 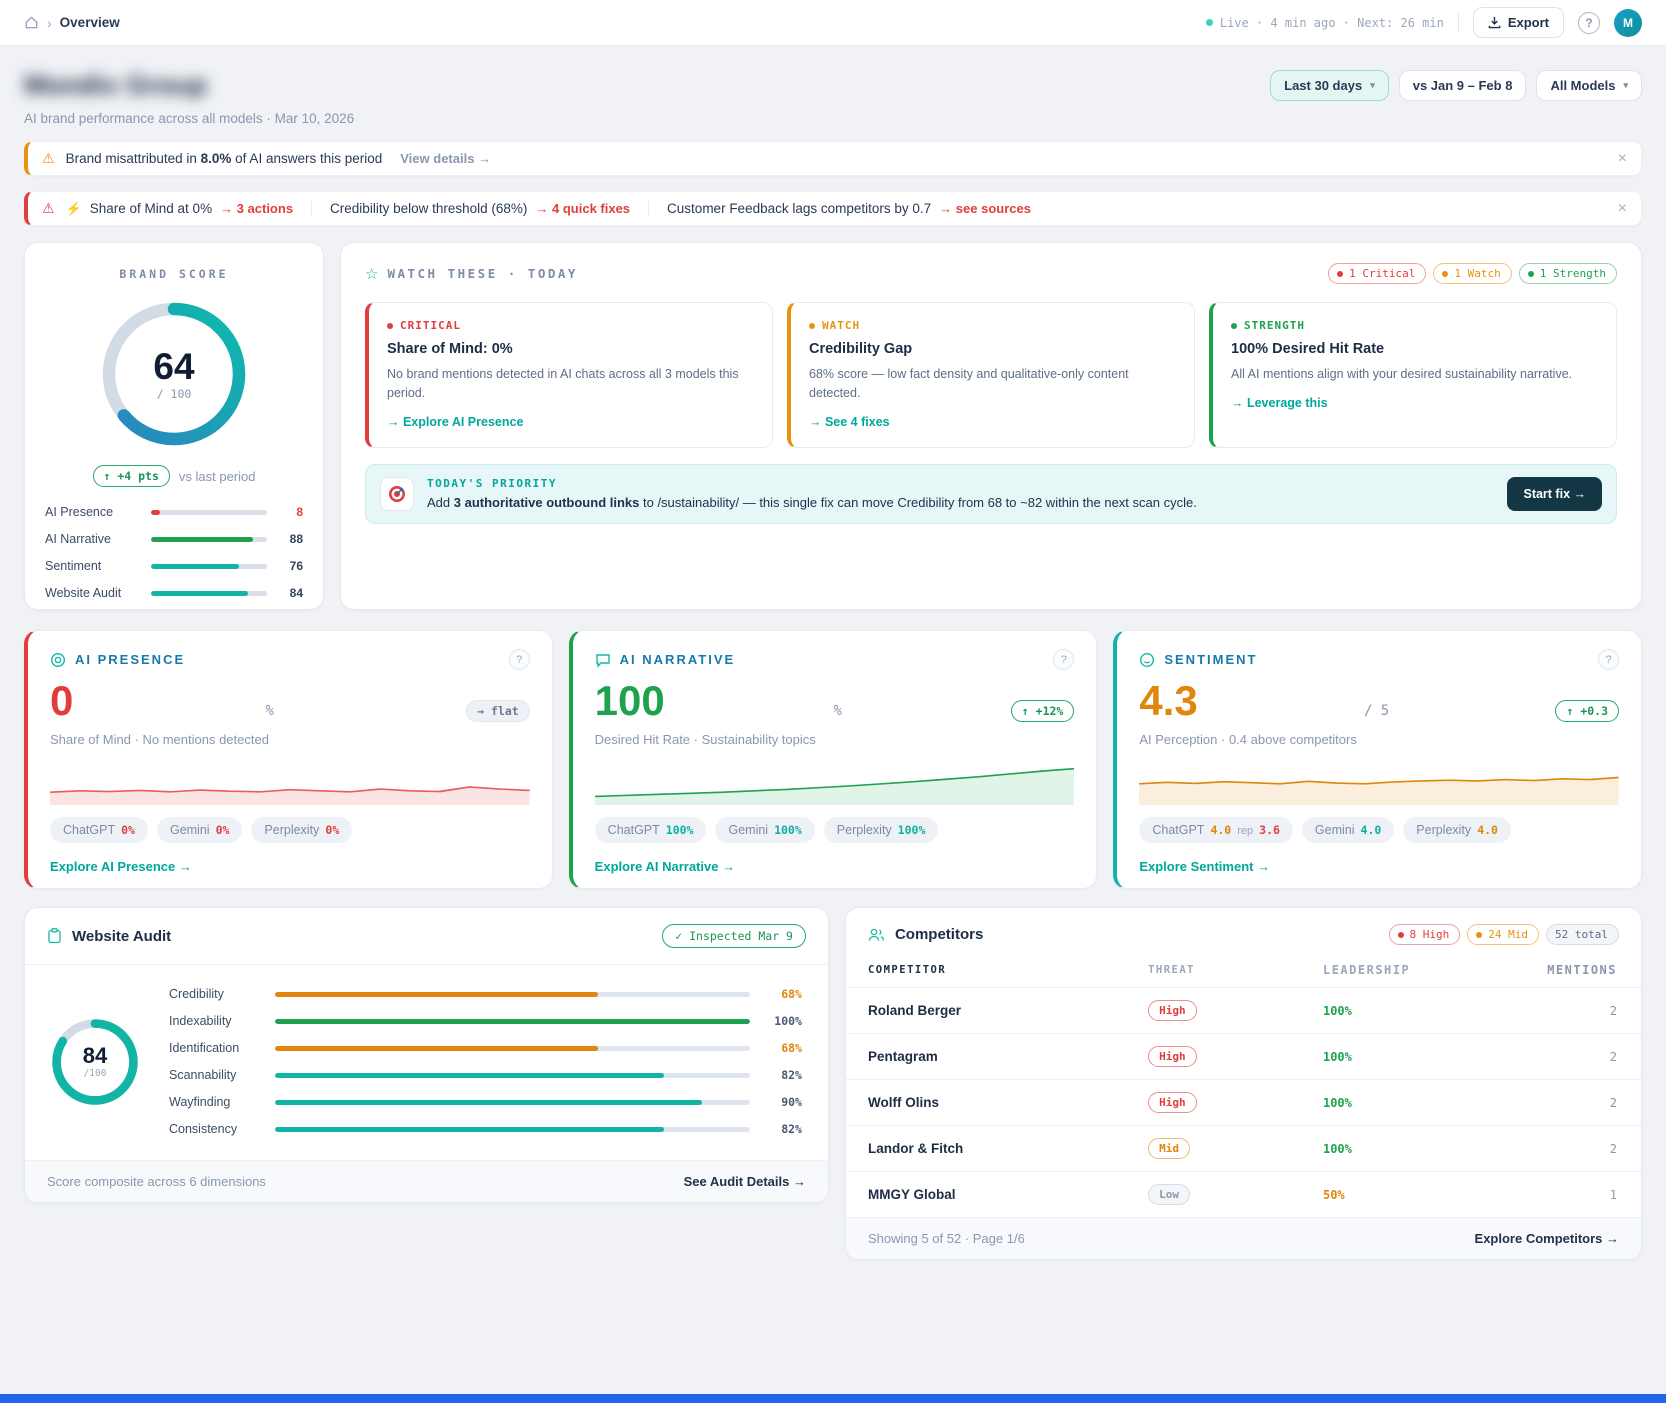 What do you see at coordinates (1472, 273) in the screenshot?
I see `watch-badges: 1 Critical 1 Watch 1 Strength` at bounding box center [1472, 273].